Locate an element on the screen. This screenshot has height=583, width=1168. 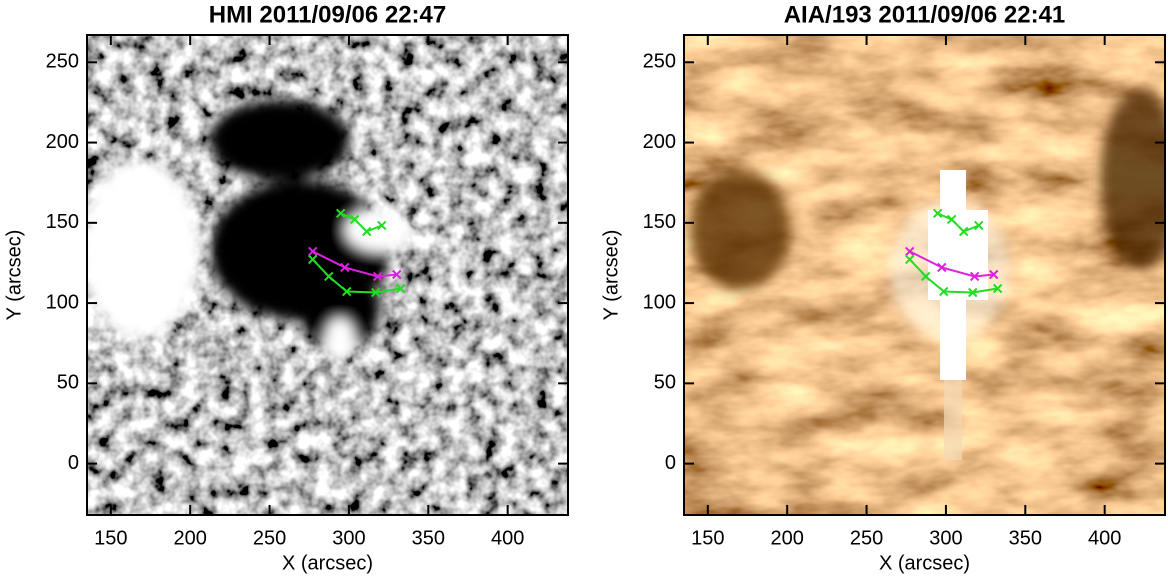
chart-title: HMI 2011/09/06 22:47 is located at coordinates (328, 14).